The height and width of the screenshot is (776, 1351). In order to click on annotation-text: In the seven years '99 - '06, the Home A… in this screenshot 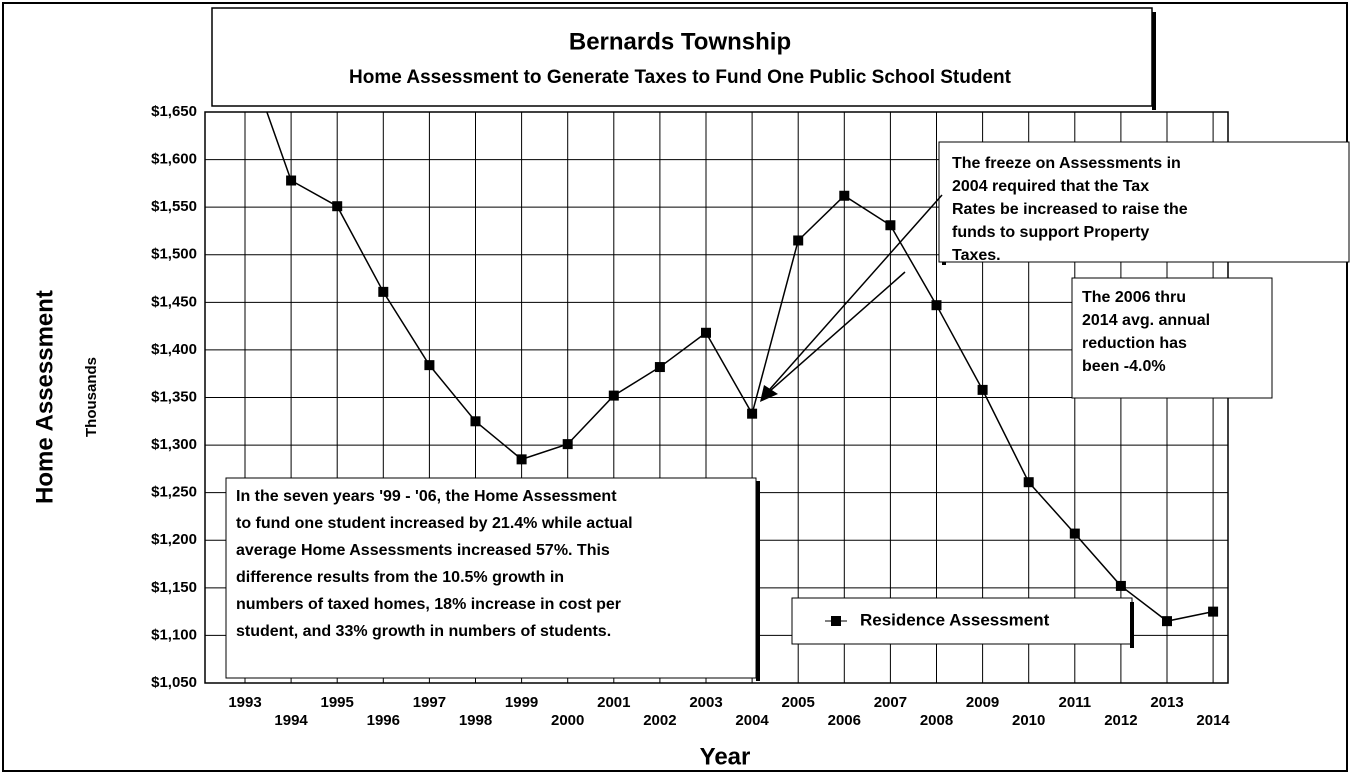, I will do `click(426, 496)`.